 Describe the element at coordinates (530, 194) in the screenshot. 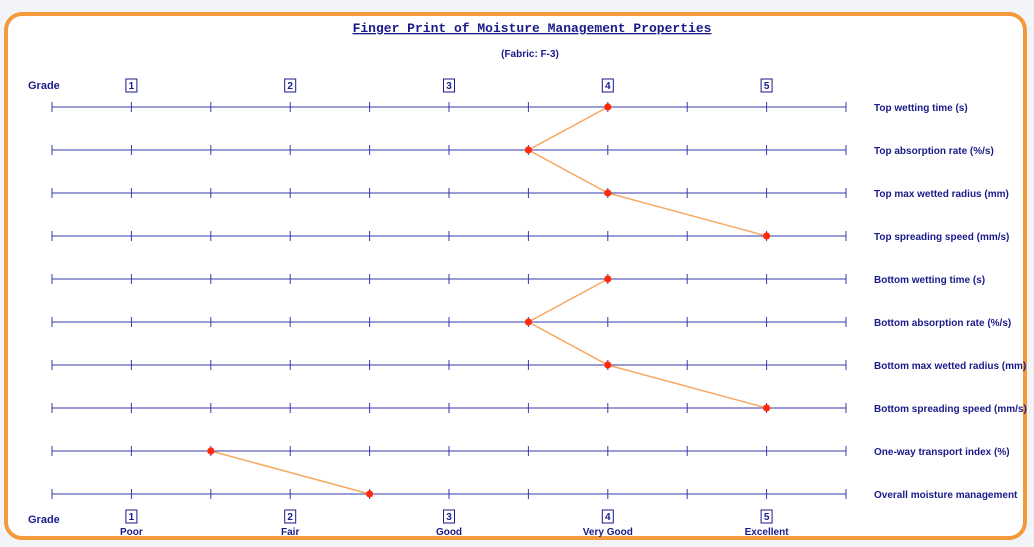

I see `property-row: Top max wetted radius (mm)` at that location.